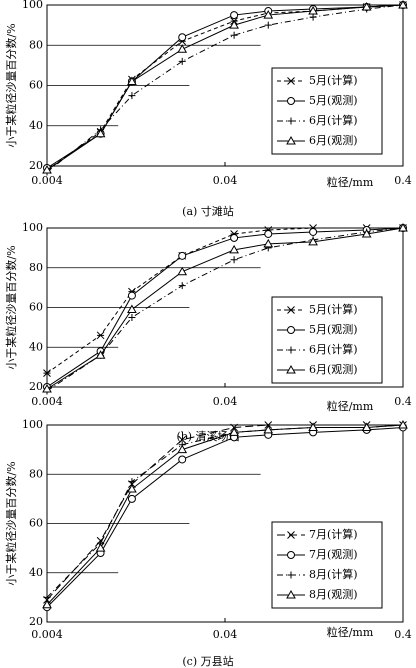 The width and height of the screenshot is (416, 668). Describe the element at coordinates (350, 182) in the screenshot. I see `x-axis-label: 粒径/mm` at that location.